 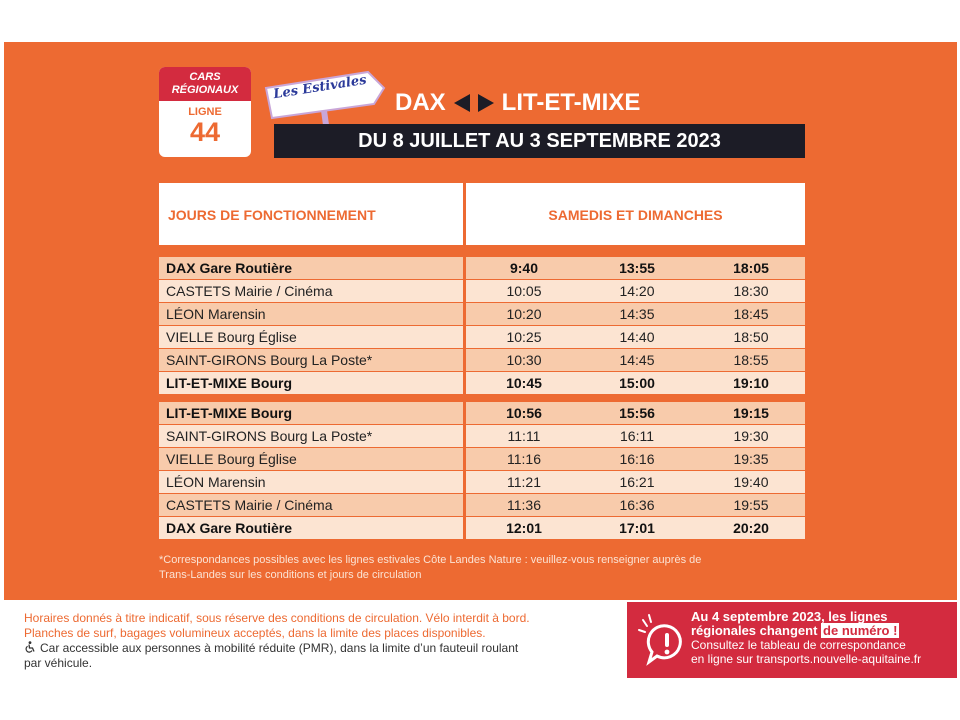 I want to click on time-value: 14:45, so click(x=637, y=360).